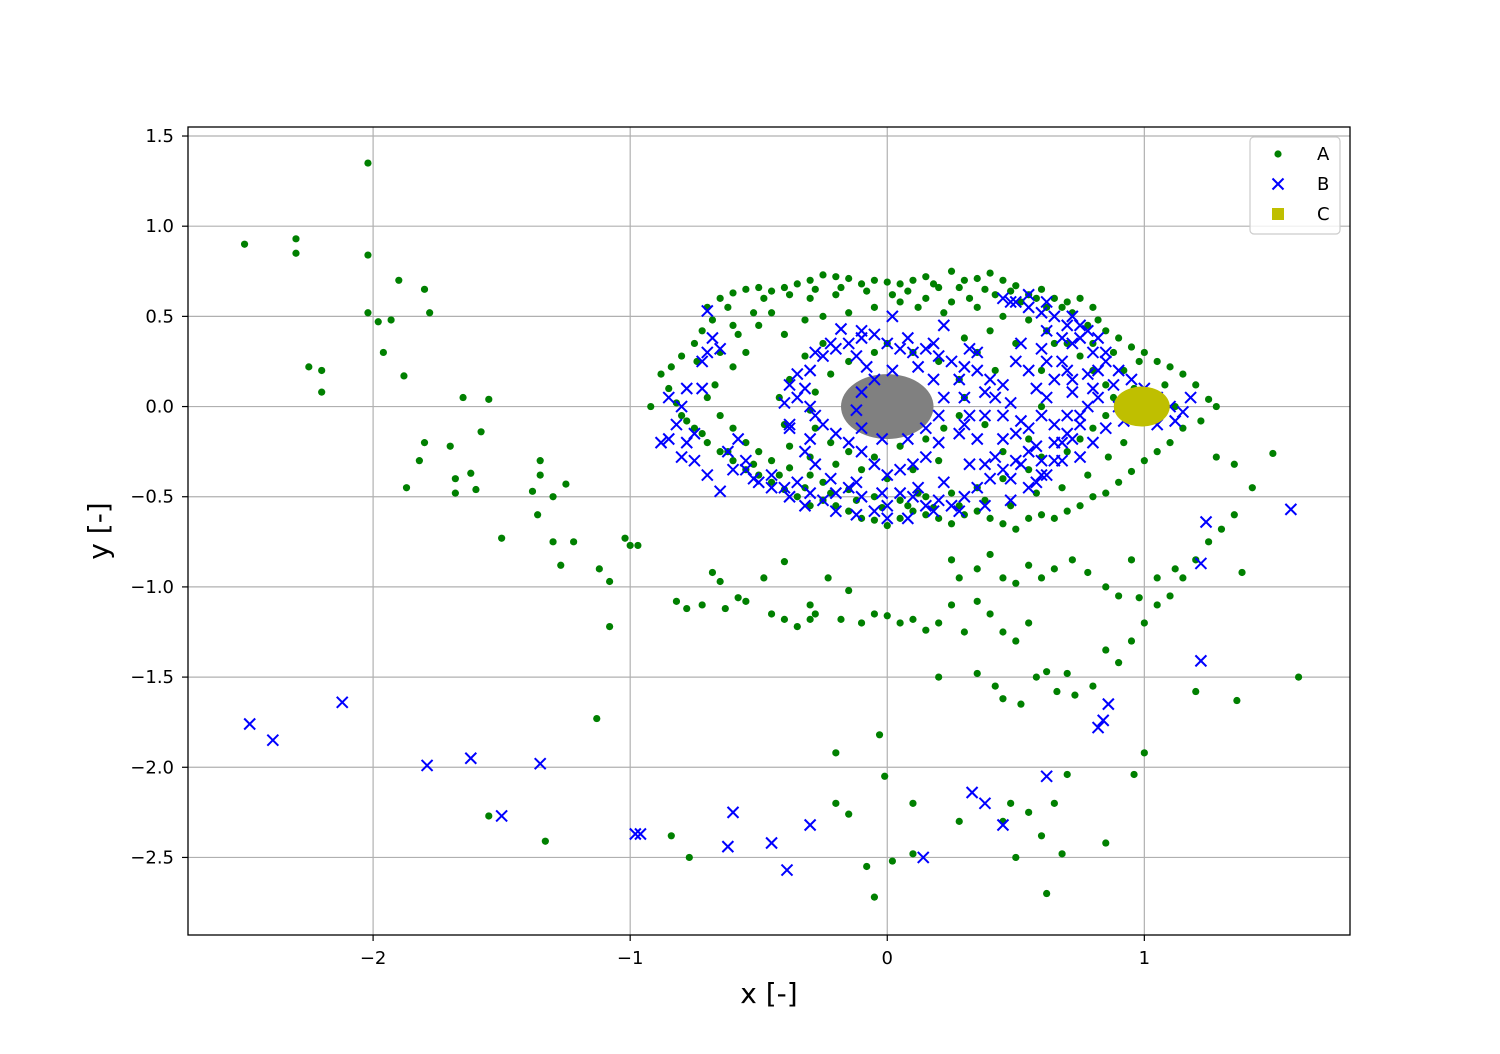 This screenshot has height=1054, width=1500. I want to click on y-tick-label: 1.0, so click(159, 226).